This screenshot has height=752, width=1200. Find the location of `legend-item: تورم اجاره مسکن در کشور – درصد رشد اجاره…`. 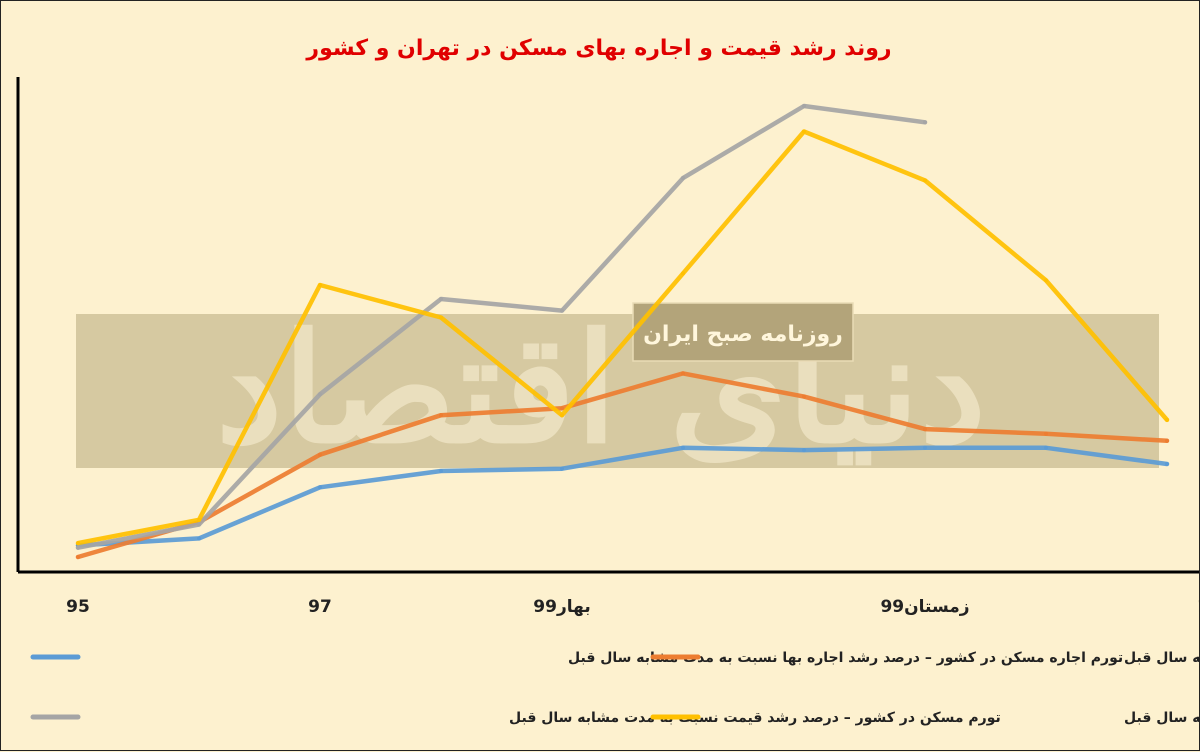

legend-item: تورم اجاره مسکن در کشور – درصد رشد اجاره… is located at coordinates (576, 658).